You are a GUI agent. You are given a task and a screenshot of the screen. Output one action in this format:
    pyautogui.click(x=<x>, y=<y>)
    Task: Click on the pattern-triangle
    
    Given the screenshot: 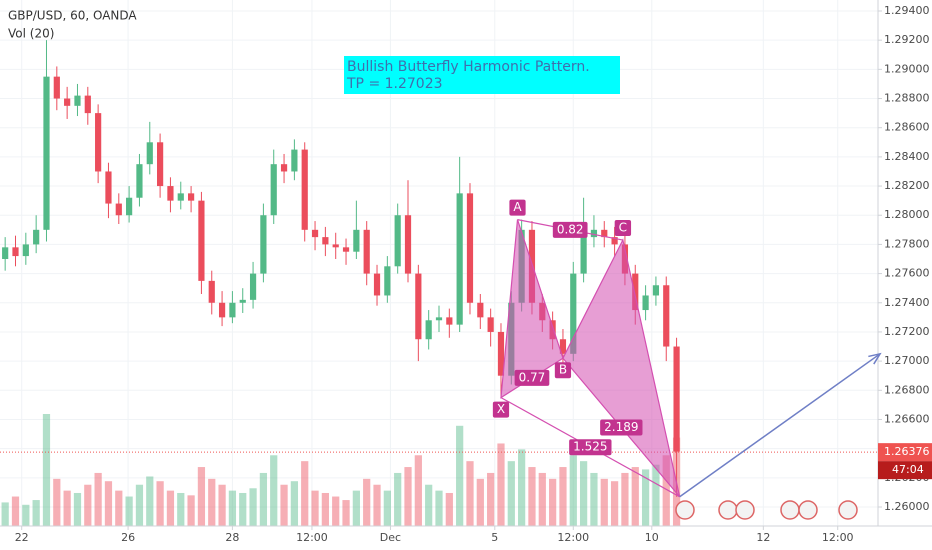 What is the action you would take?
    pyautogui.click(x=621, y=368)
    